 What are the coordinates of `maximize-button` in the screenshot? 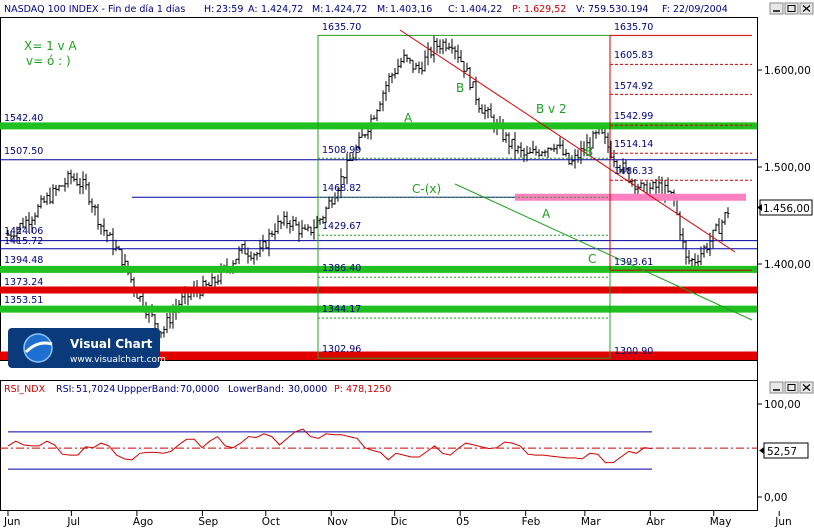 It's located at (791, 8).